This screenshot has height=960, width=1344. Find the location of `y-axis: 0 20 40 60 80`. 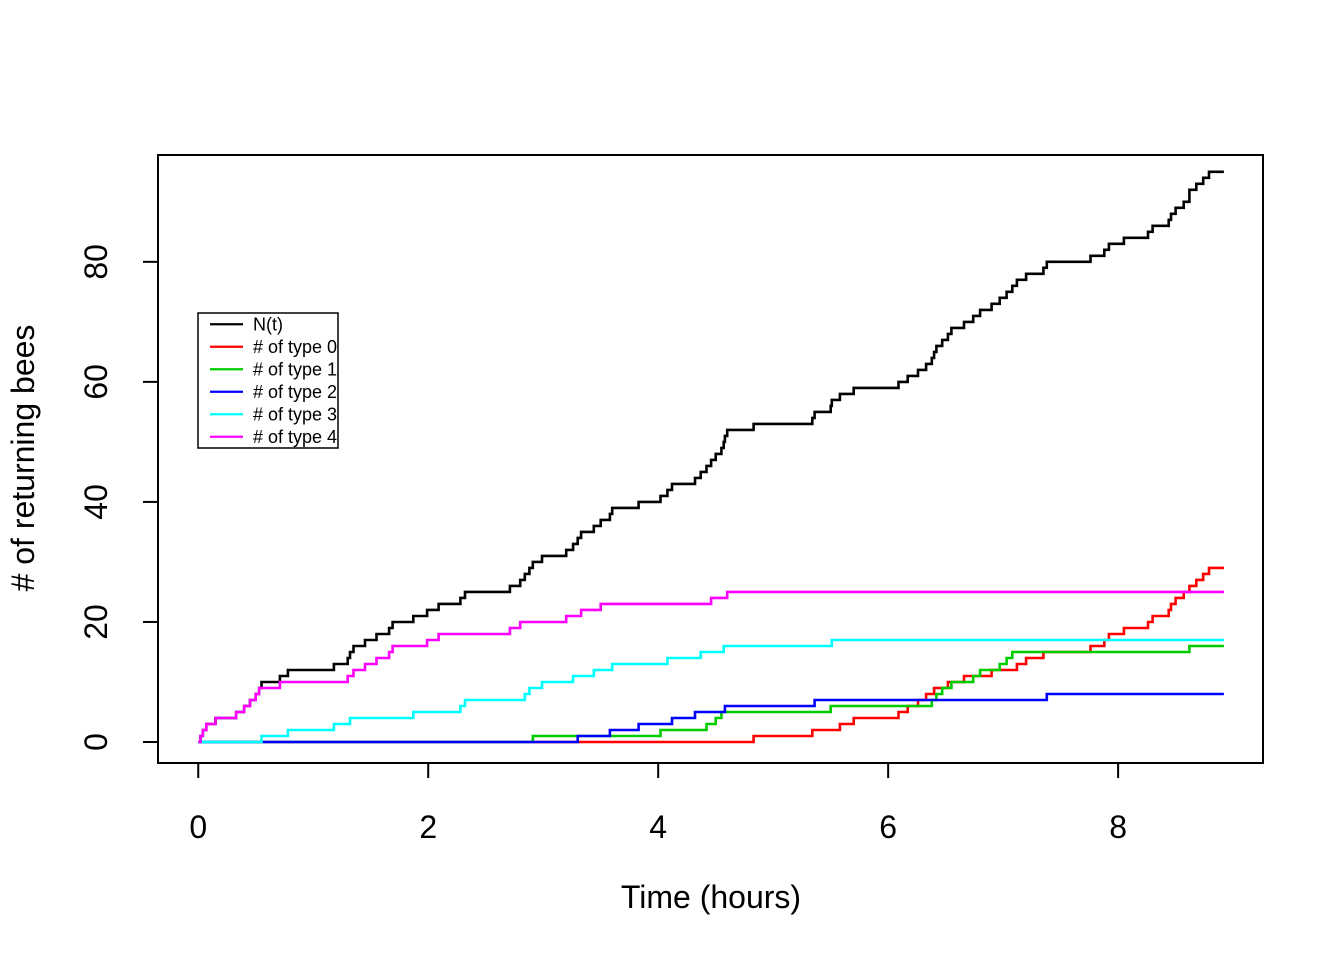

y-axis: 0 20 40 60 80 is located at coordinates (118, 497).